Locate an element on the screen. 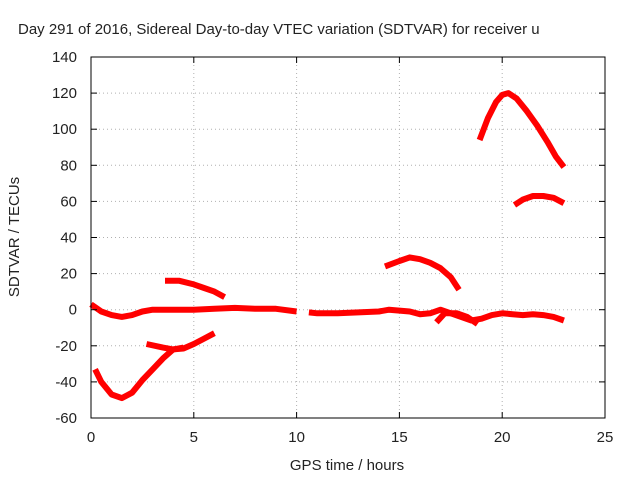  y-tick-label: 100 is located at coordinates (64, 129).